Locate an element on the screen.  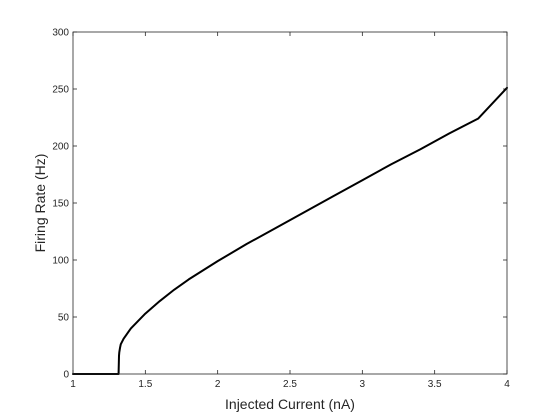
x-tick-label: 2 is located at coordinates (218, 384).